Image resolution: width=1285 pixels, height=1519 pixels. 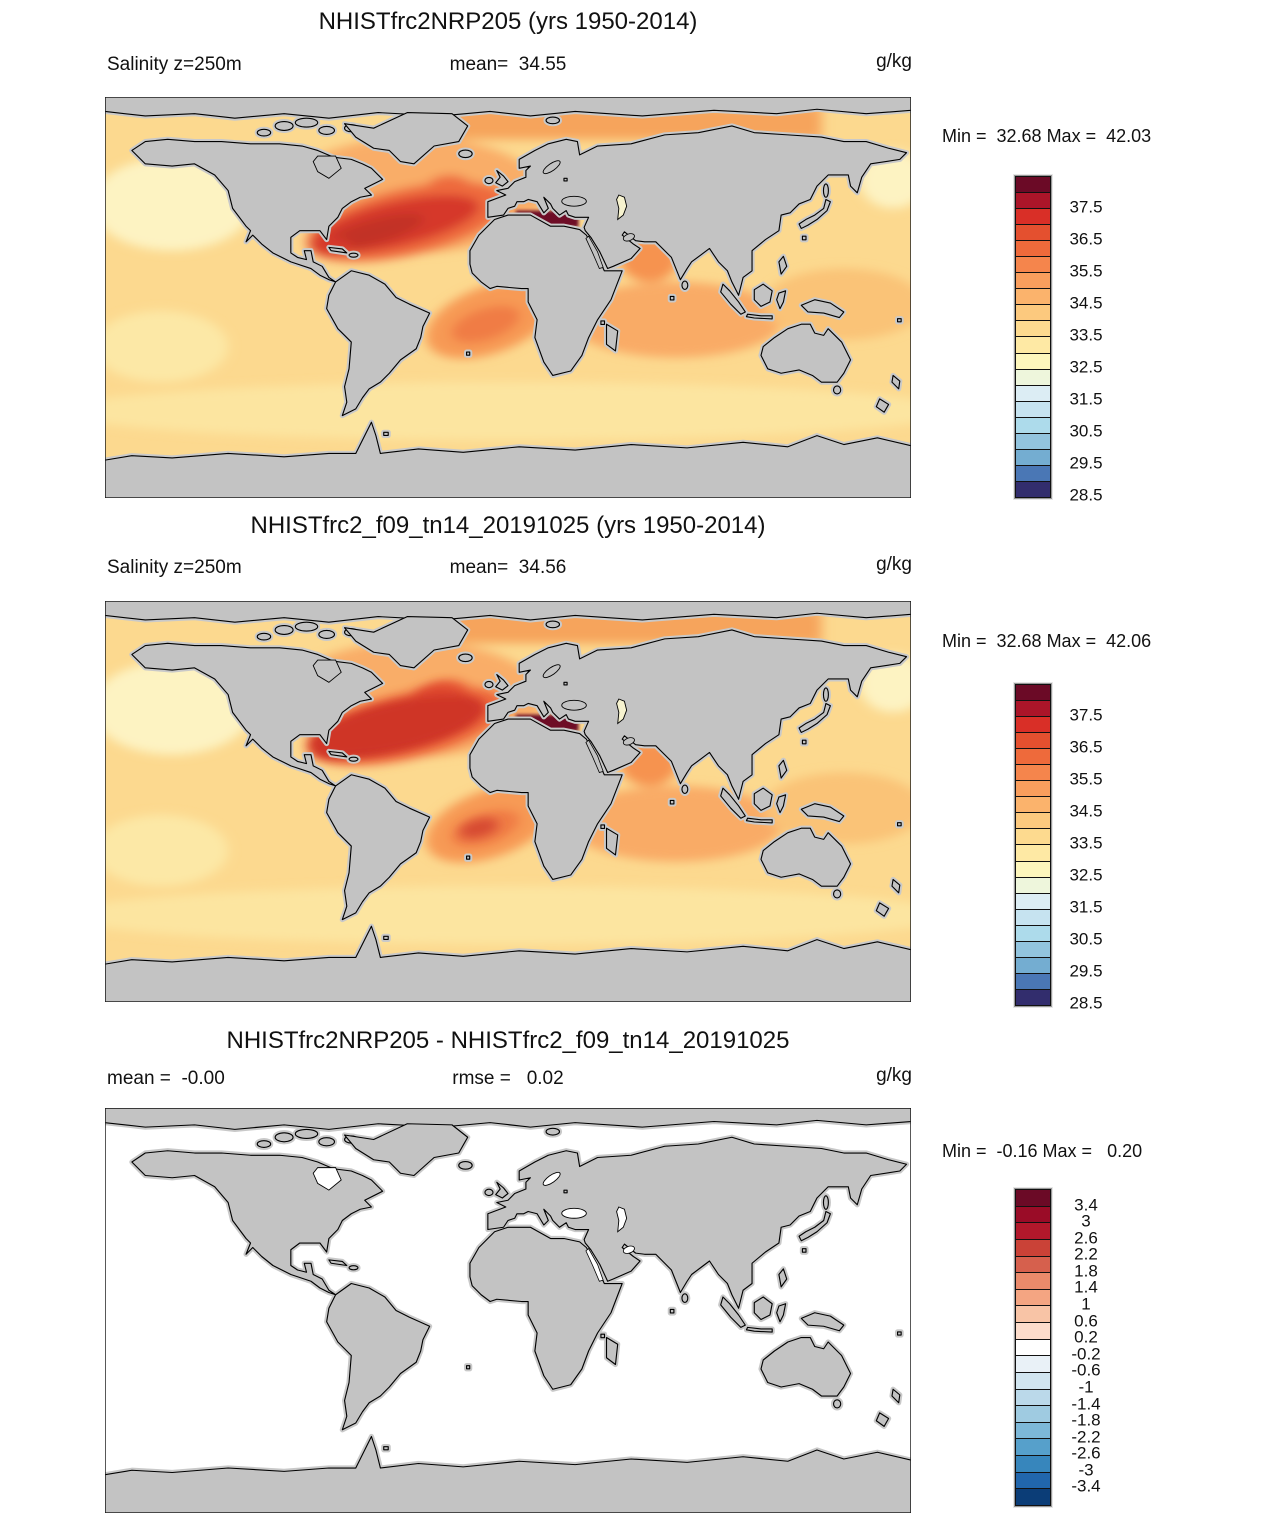 What do you see at coordinates (1086, 1387) in the screenshot?
I see `colorbar-tick-label: -1` at bounding box center [1086, 1387].